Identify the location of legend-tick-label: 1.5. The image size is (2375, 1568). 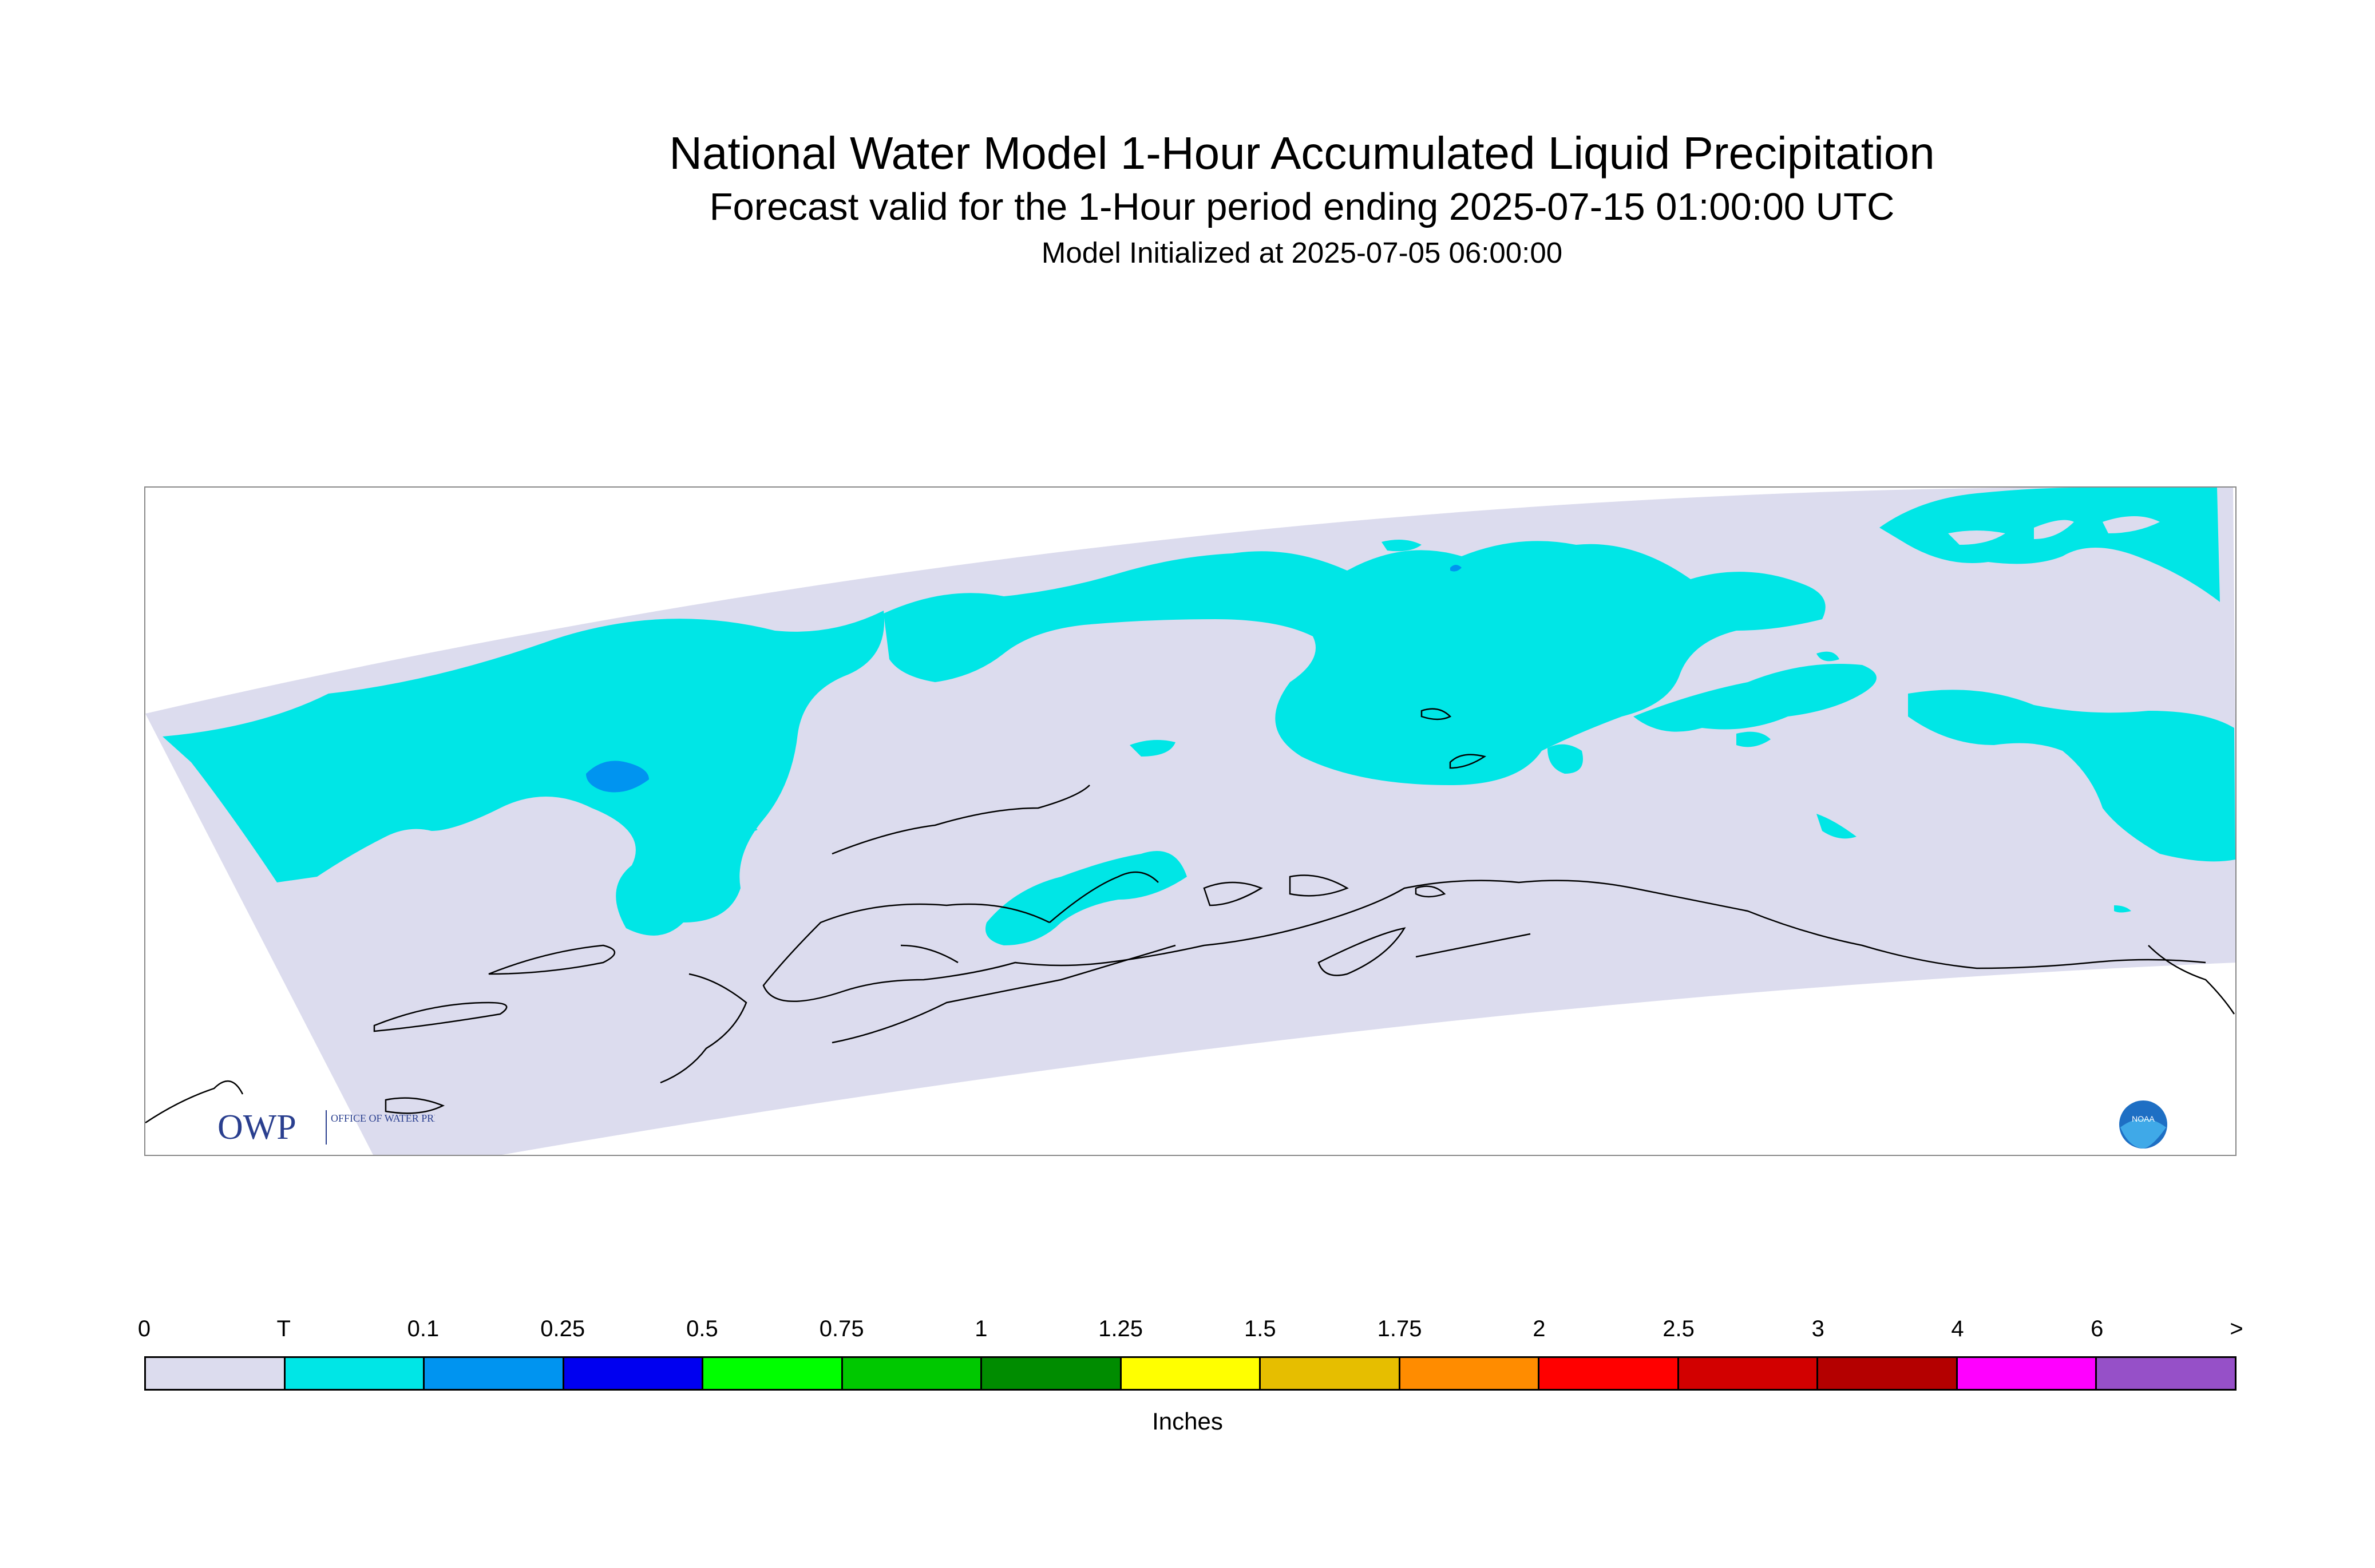
(1260, 1328).